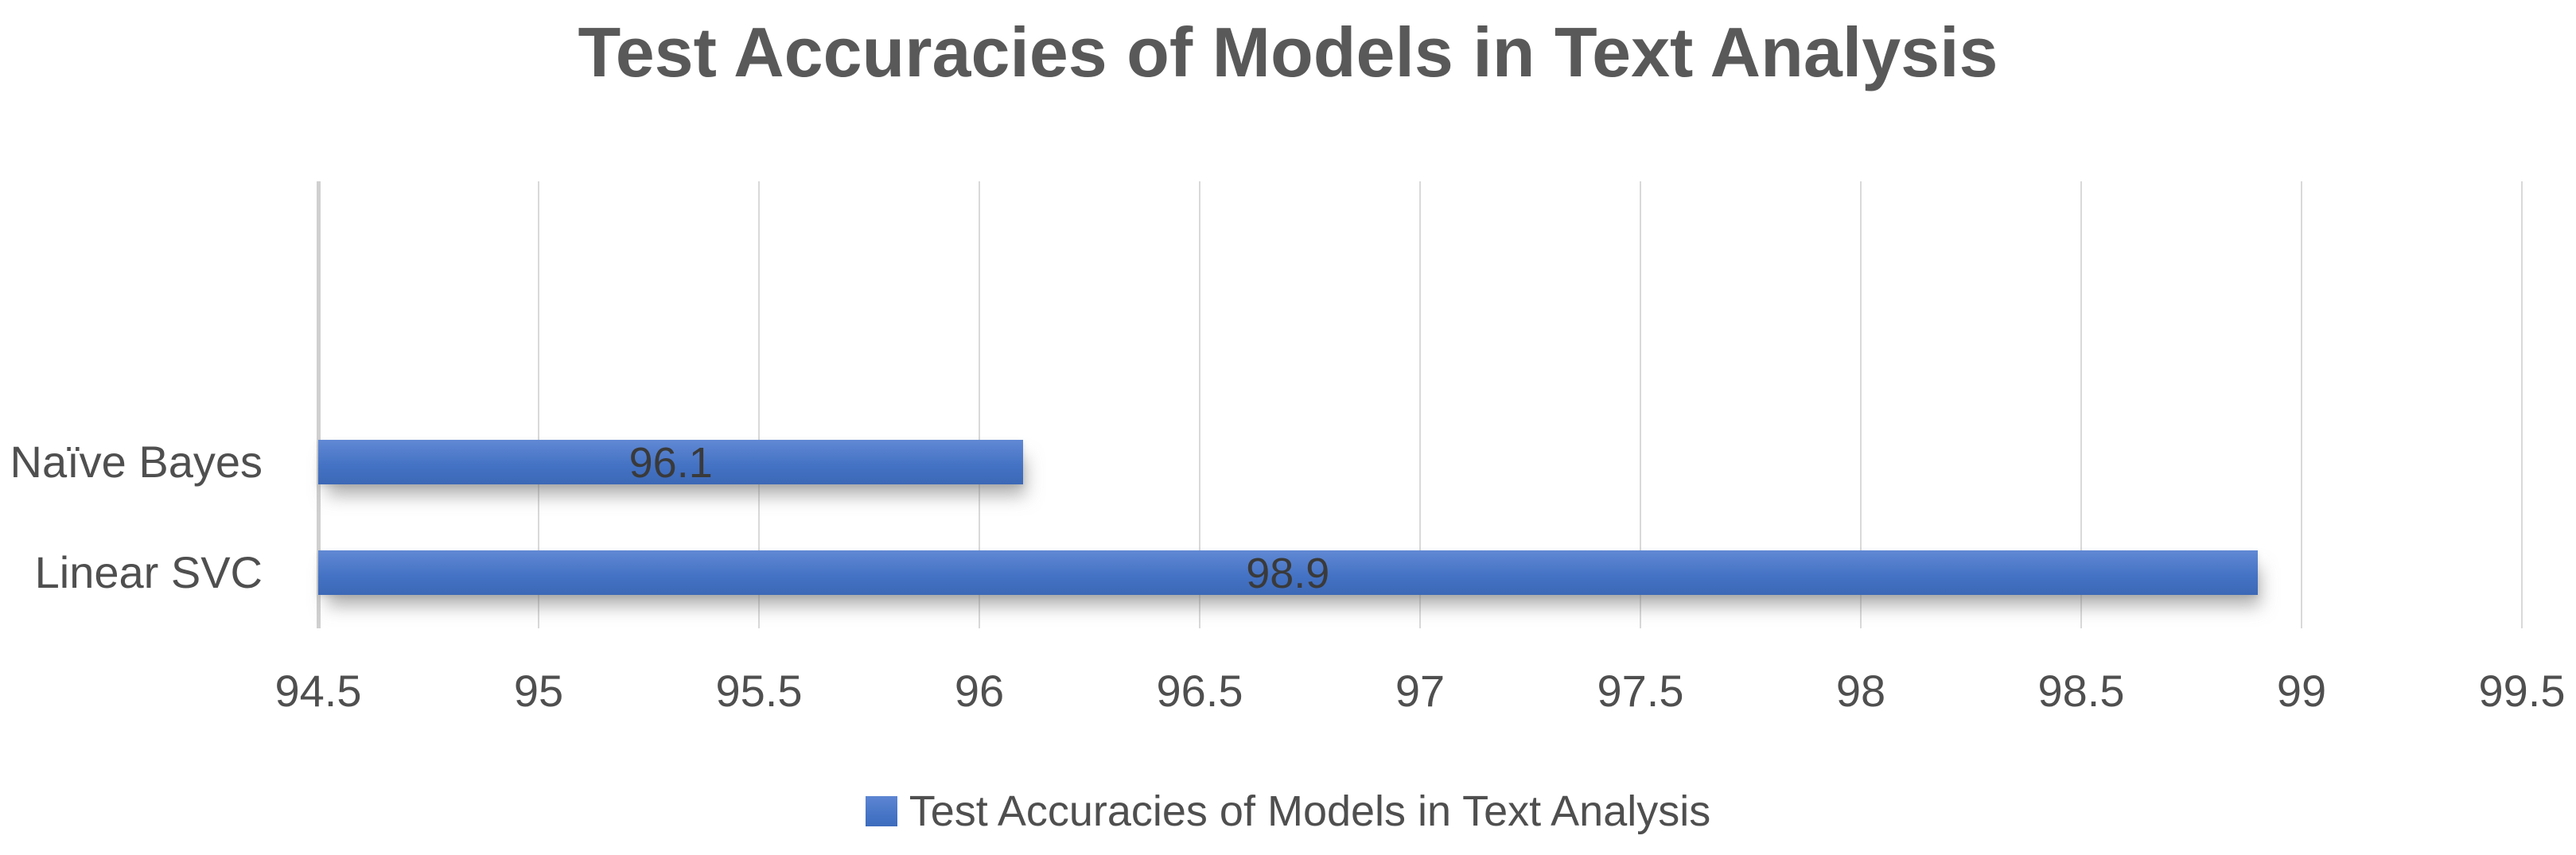 This screenshot has width=2576, height=855. What do you see at coordinates (2302, 691) in the screenshot?
I see `x-tick-label: 99` at bounding box center [2302, 691].